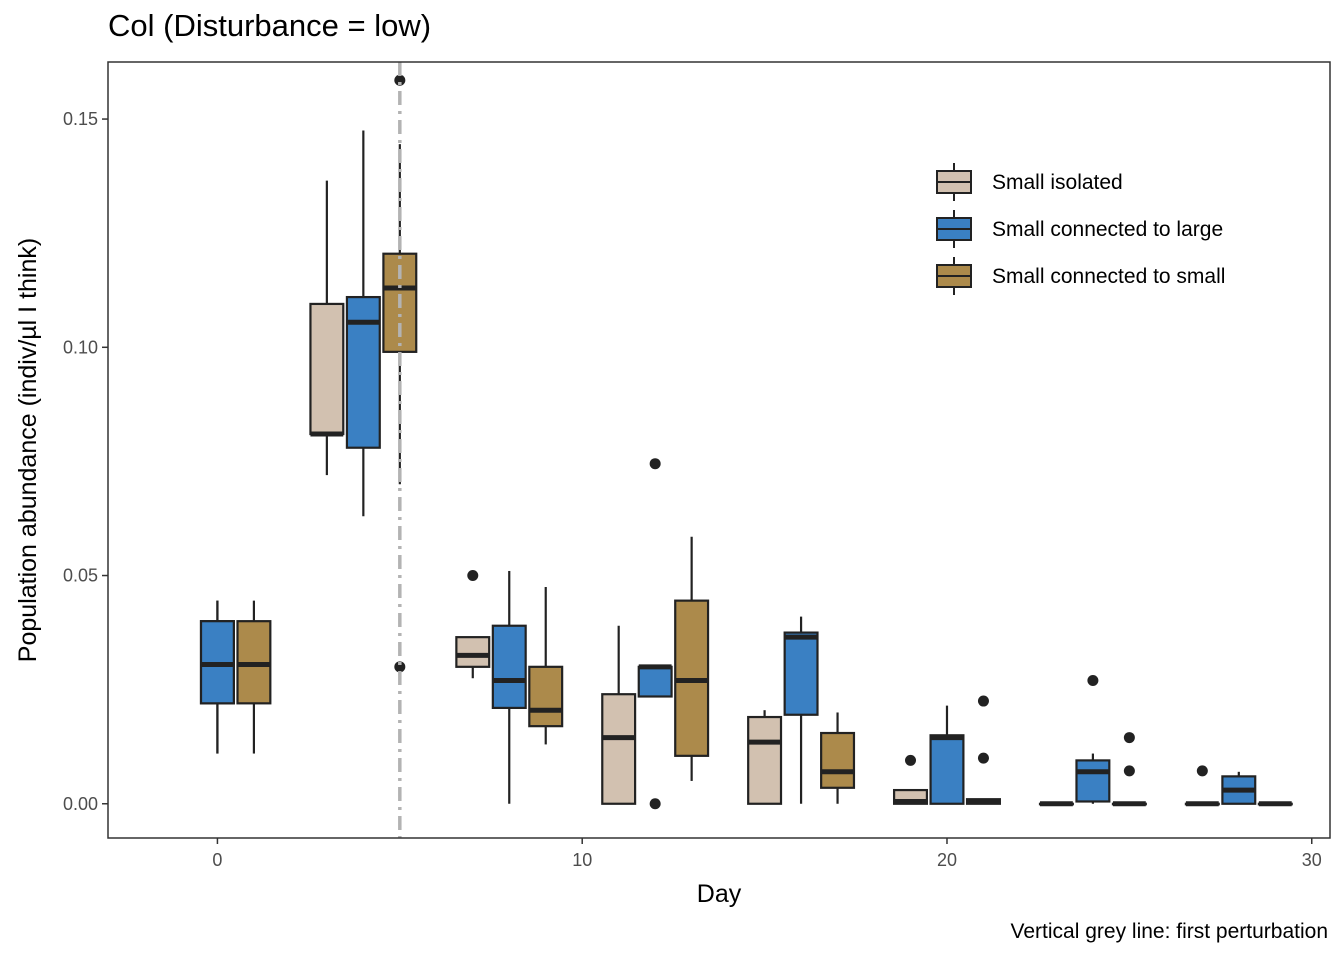 The image size is (1344, 960). I want to click on legend-item-1: Small connected to large, so click(1079, 229).